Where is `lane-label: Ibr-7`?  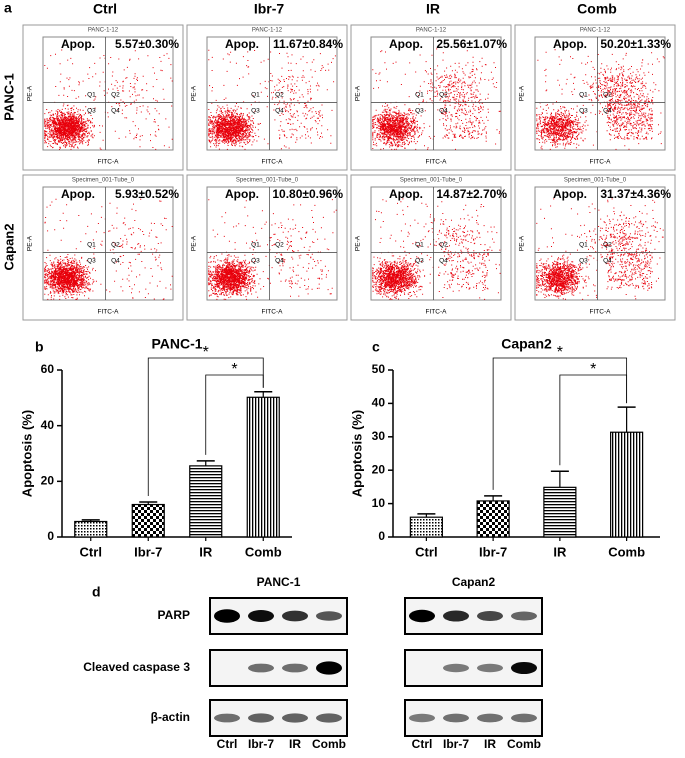 lane-label: Ibr-7 is located at coordinates (456, 744).